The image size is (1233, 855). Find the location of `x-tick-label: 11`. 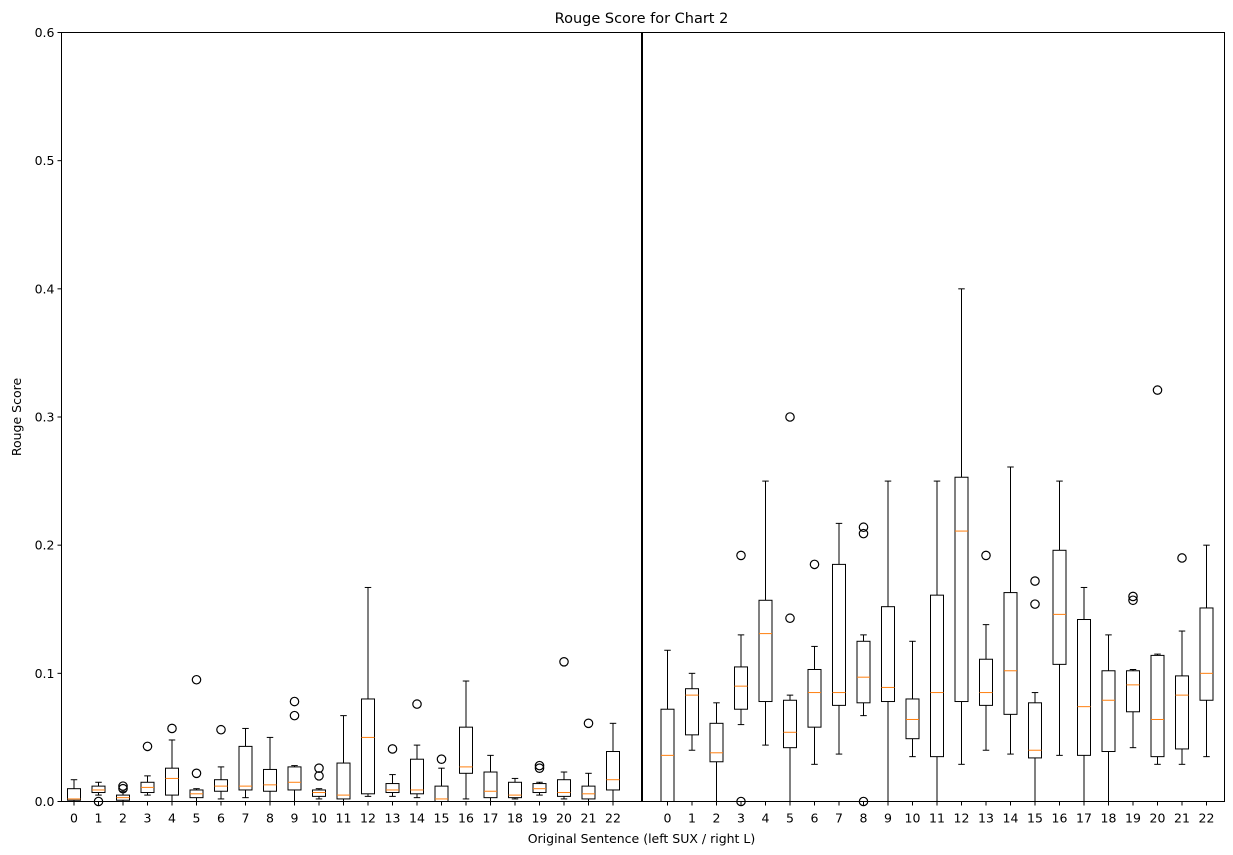

x-tick-label: 11 is located at coordinates (937, 818).